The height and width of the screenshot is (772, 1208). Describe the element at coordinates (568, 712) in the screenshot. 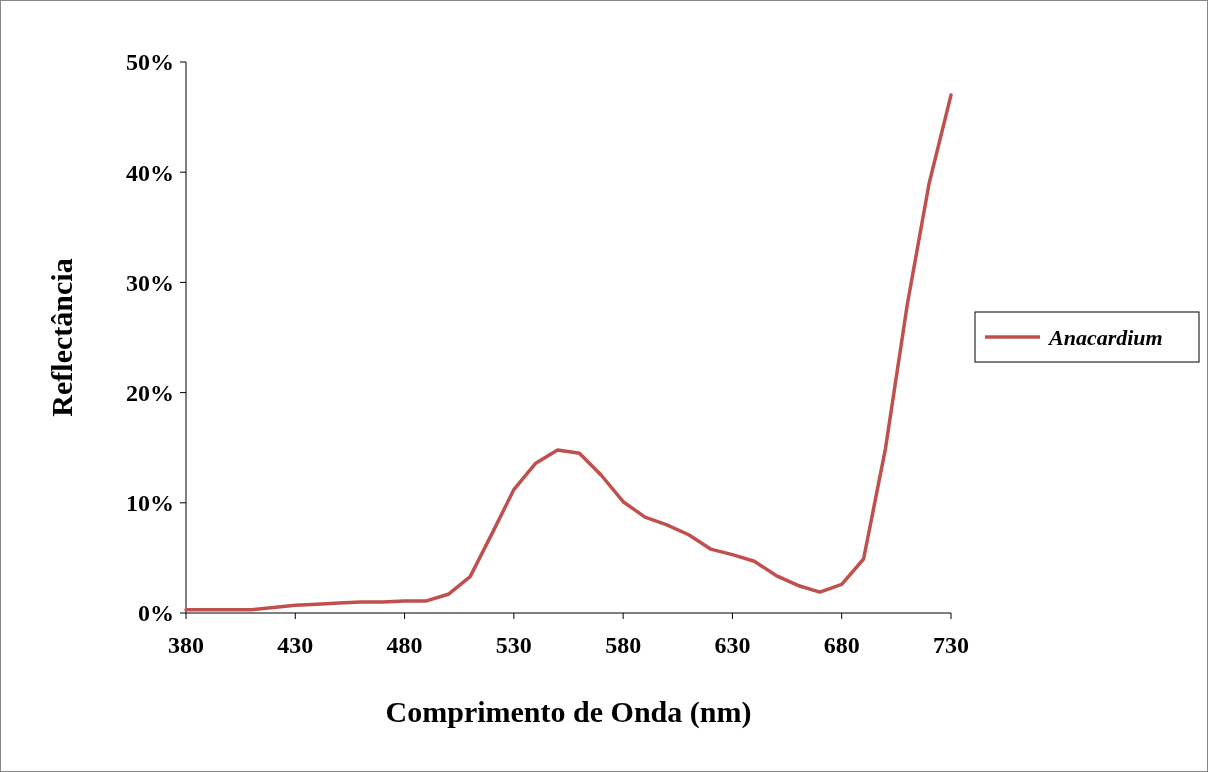

I see `x-axis-title: Comprimento de Onda (nm)` at that location.